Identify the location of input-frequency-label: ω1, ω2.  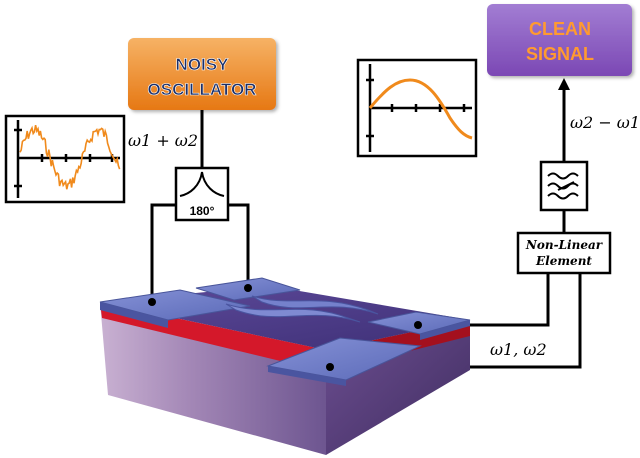
(518, 349).